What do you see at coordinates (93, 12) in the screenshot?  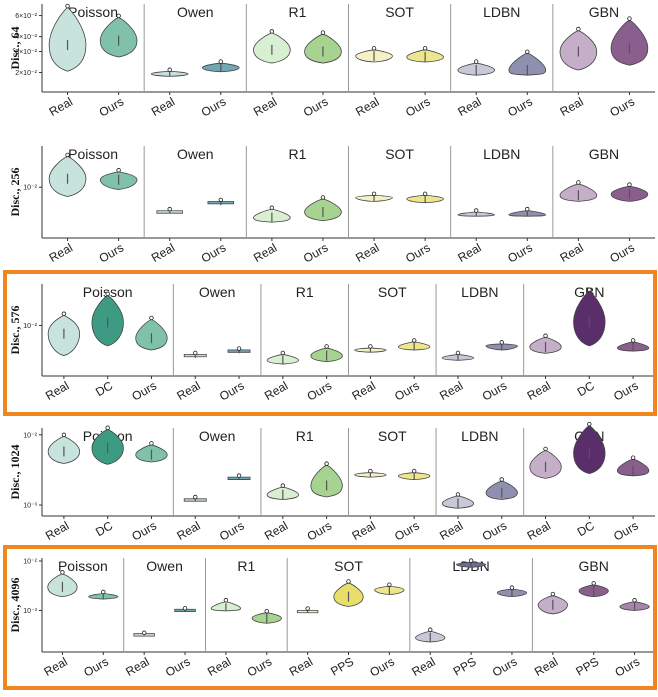 I see `group-title: Poisson` at bounding box center [93, 12].